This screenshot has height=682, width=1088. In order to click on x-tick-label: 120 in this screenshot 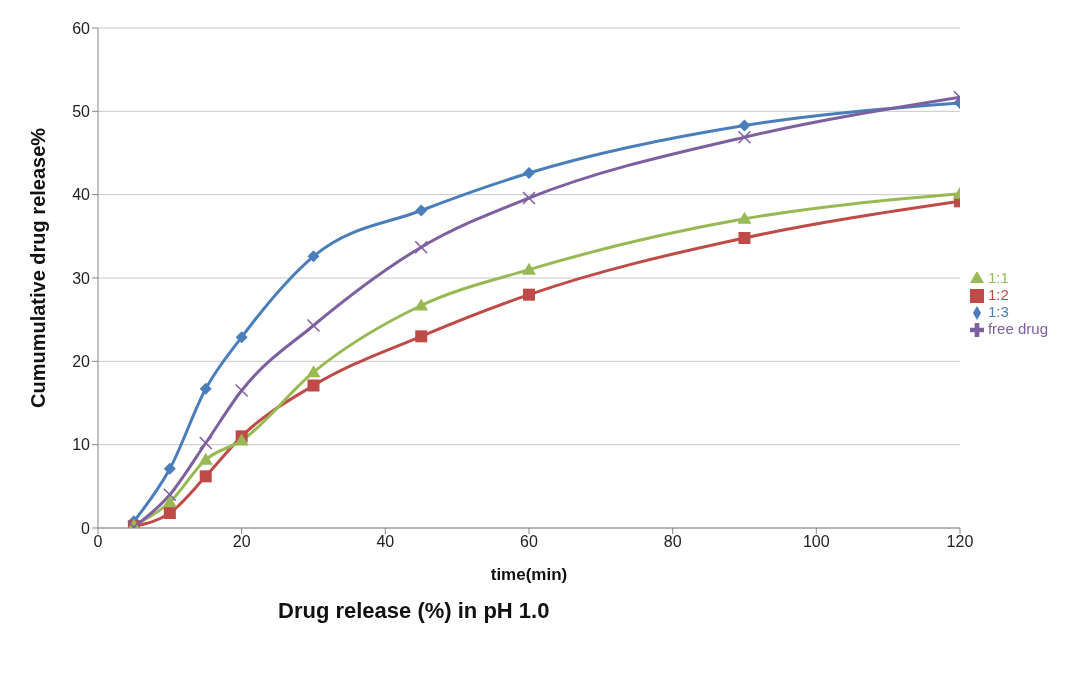, I will do `click(960, 542)`.